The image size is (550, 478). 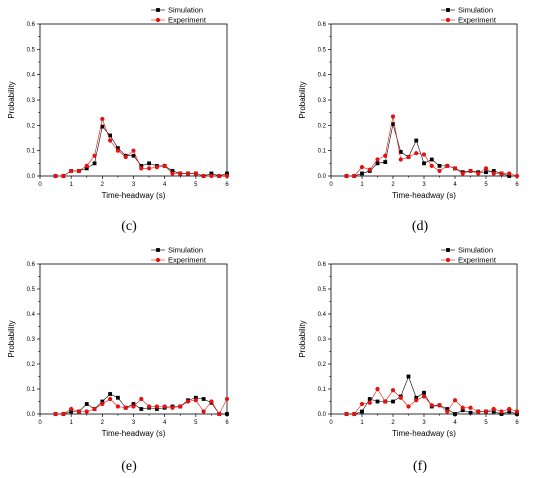 What do you see at coordinates (40, 423) in the screenshot?
I see `x-tick-label: 0` at bounding box center [40, 423].